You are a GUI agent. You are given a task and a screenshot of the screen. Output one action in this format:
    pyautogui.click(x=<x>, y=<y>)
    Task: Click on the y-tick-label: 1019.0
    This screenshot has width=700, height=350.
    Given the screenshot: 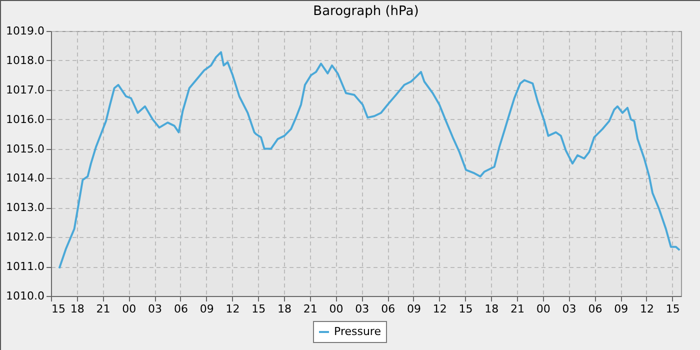 What is the action you would take?
    pyautogui.click(x=25, y=31)
    